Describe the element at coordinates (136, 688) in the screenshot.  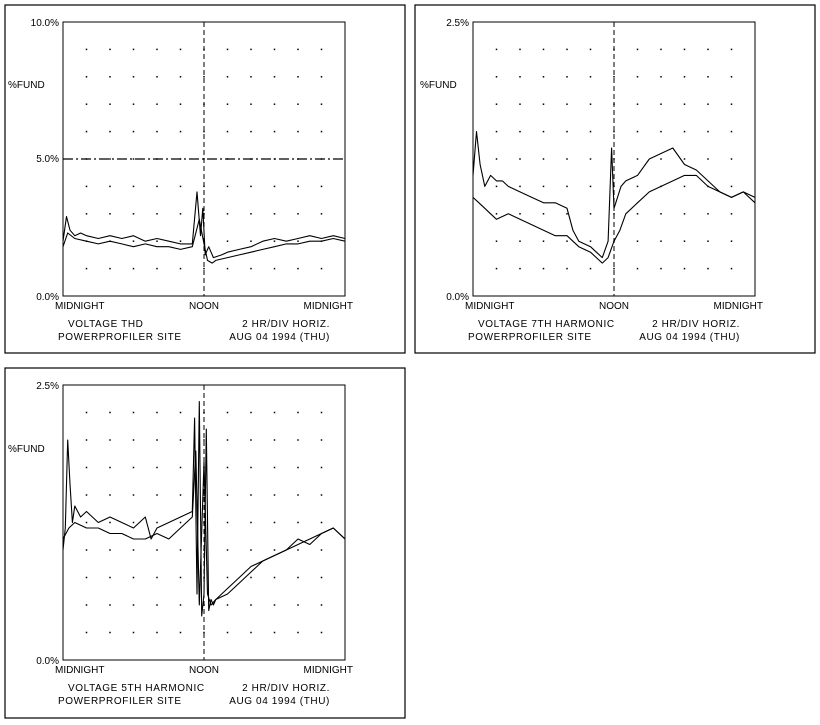
I see `caption-title: VOLTAGE 5TH HARMONIC` at that location.